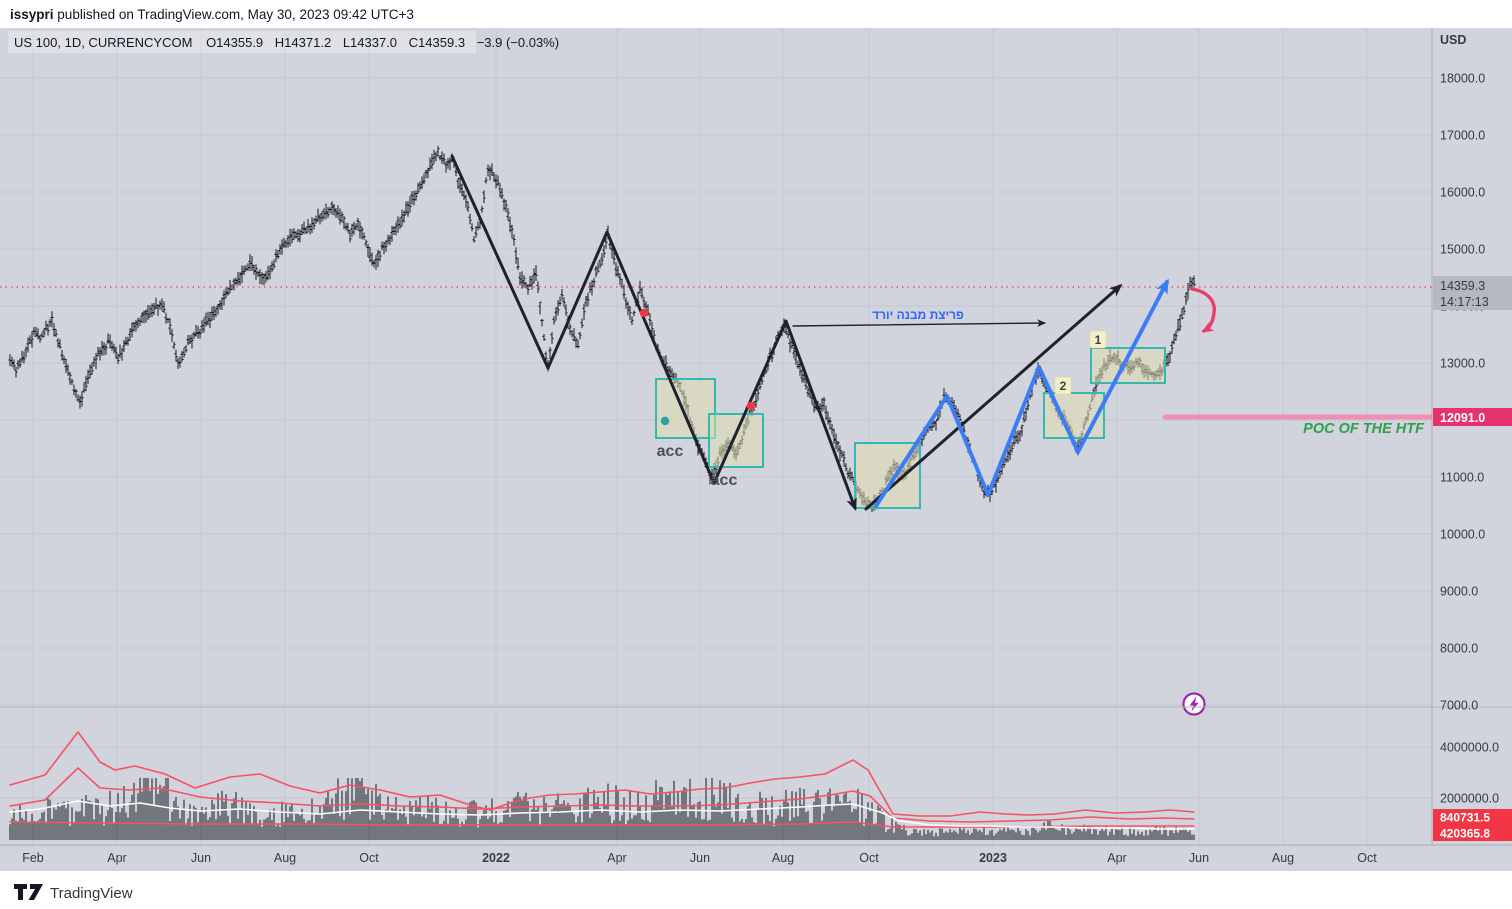 The width and height of the screenshot is (1512, 909). What do you see at coordinates (724, 480) in the screenshot?
I see `acc-label-2: acc` at bounding box center [724, 480].